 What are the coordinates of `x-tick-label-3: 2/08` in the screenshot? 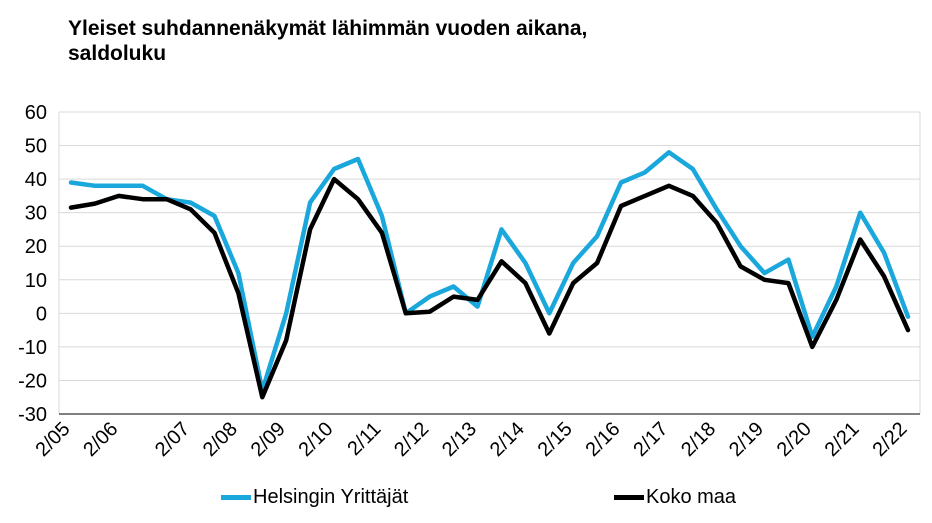 It's located at (220, 439).